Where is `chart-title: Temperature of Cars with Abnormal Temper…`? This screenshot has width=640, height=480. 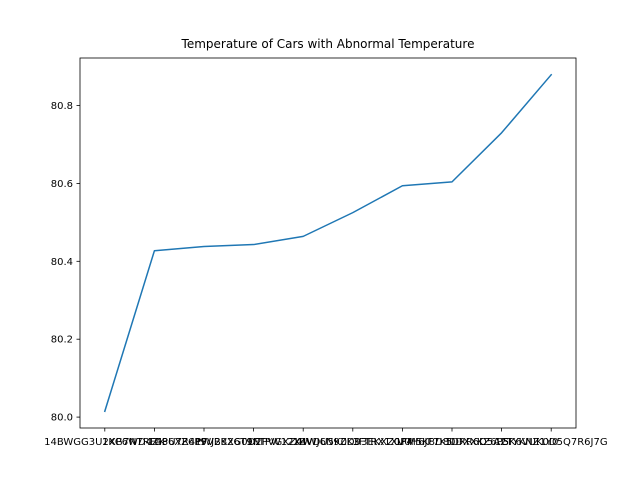 chart-title: Temperature of Cars with Abnormal Temper… is located at coordinates (328, 44).